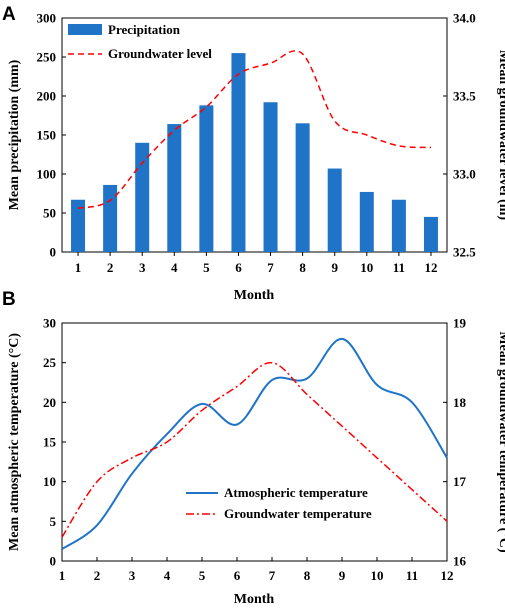  I want to click on left-y-tick-label: 15, so click(50, 442).